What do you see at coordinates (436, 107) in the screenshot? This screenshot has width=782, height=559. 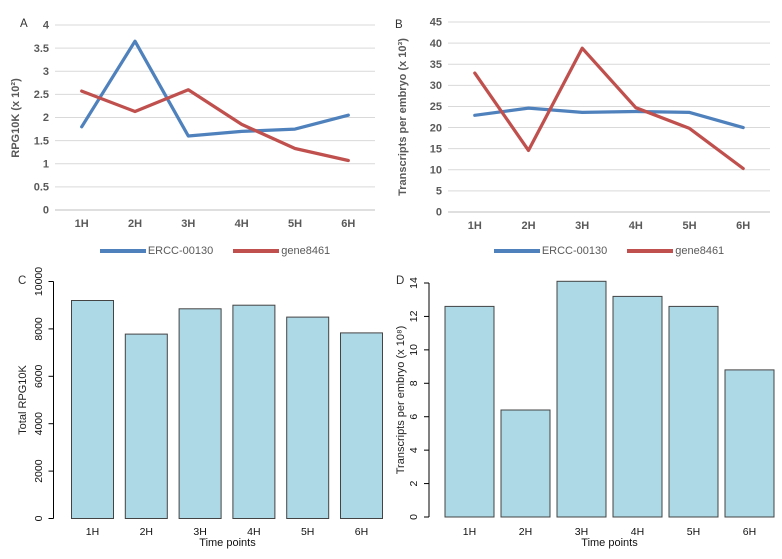 I see `y-tick-label: 25` at bounding box center [436, 107].